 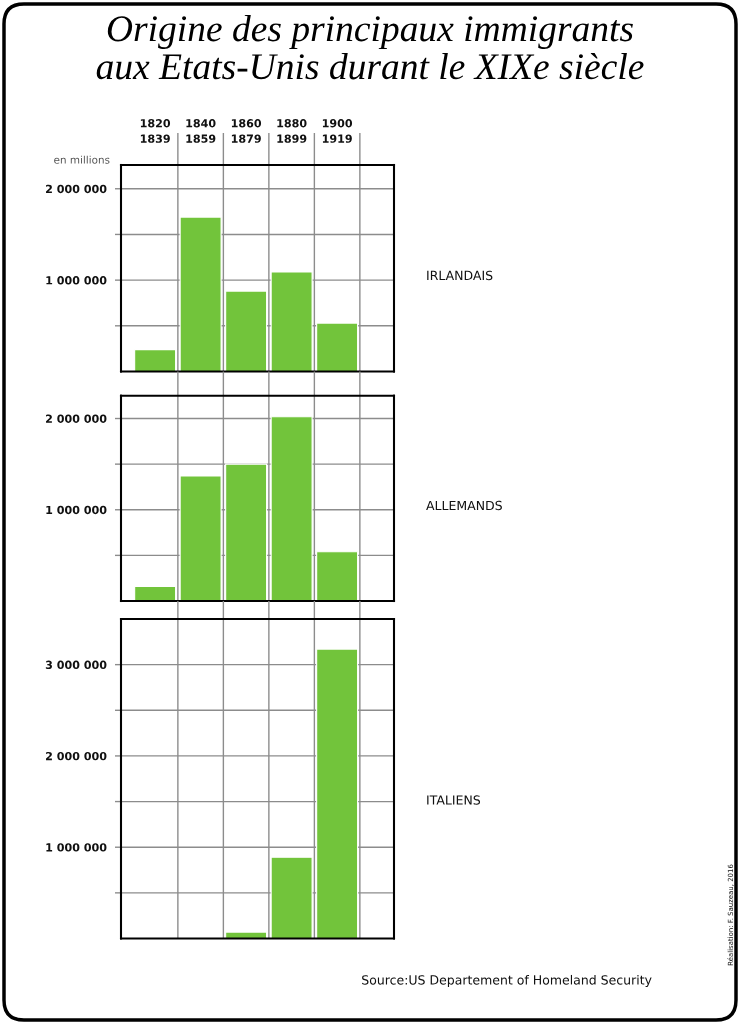 What do you see at coordinates (454, 800) in the screenshot?
I see `text: ITALIENS` at bounding box center [454, 800].